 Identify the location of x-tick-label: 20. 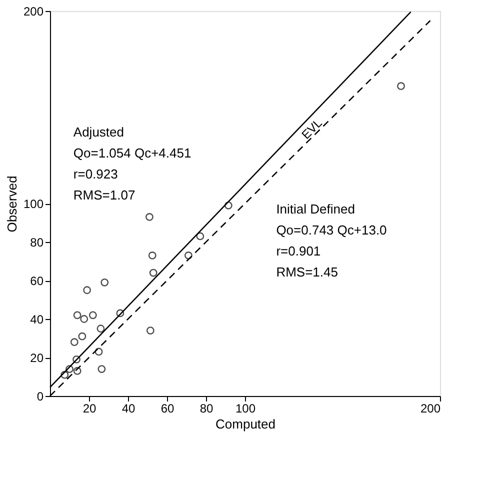
(89, 409).